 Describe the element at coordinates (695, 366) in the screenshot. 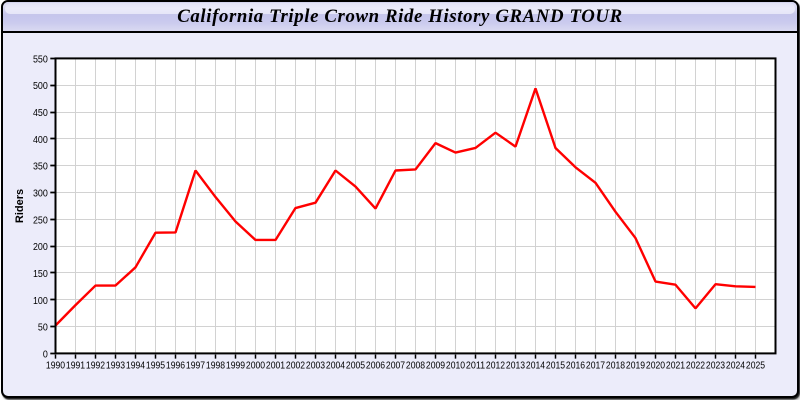

I see `svg-text: 2022` at that location.